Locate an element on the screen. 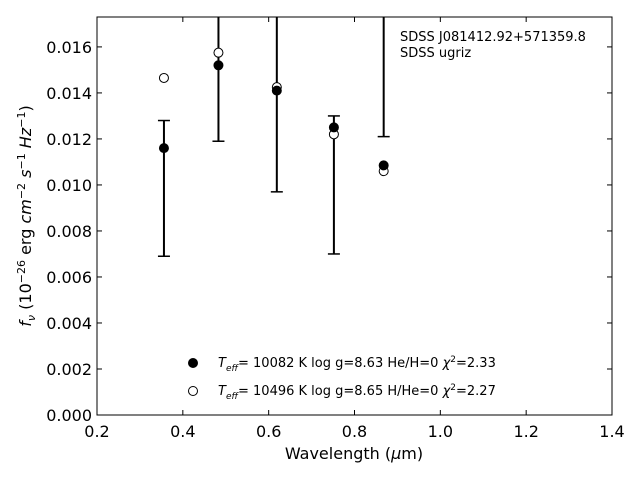  y-tick-label: 0.002 is located at coordinates (69, 369).